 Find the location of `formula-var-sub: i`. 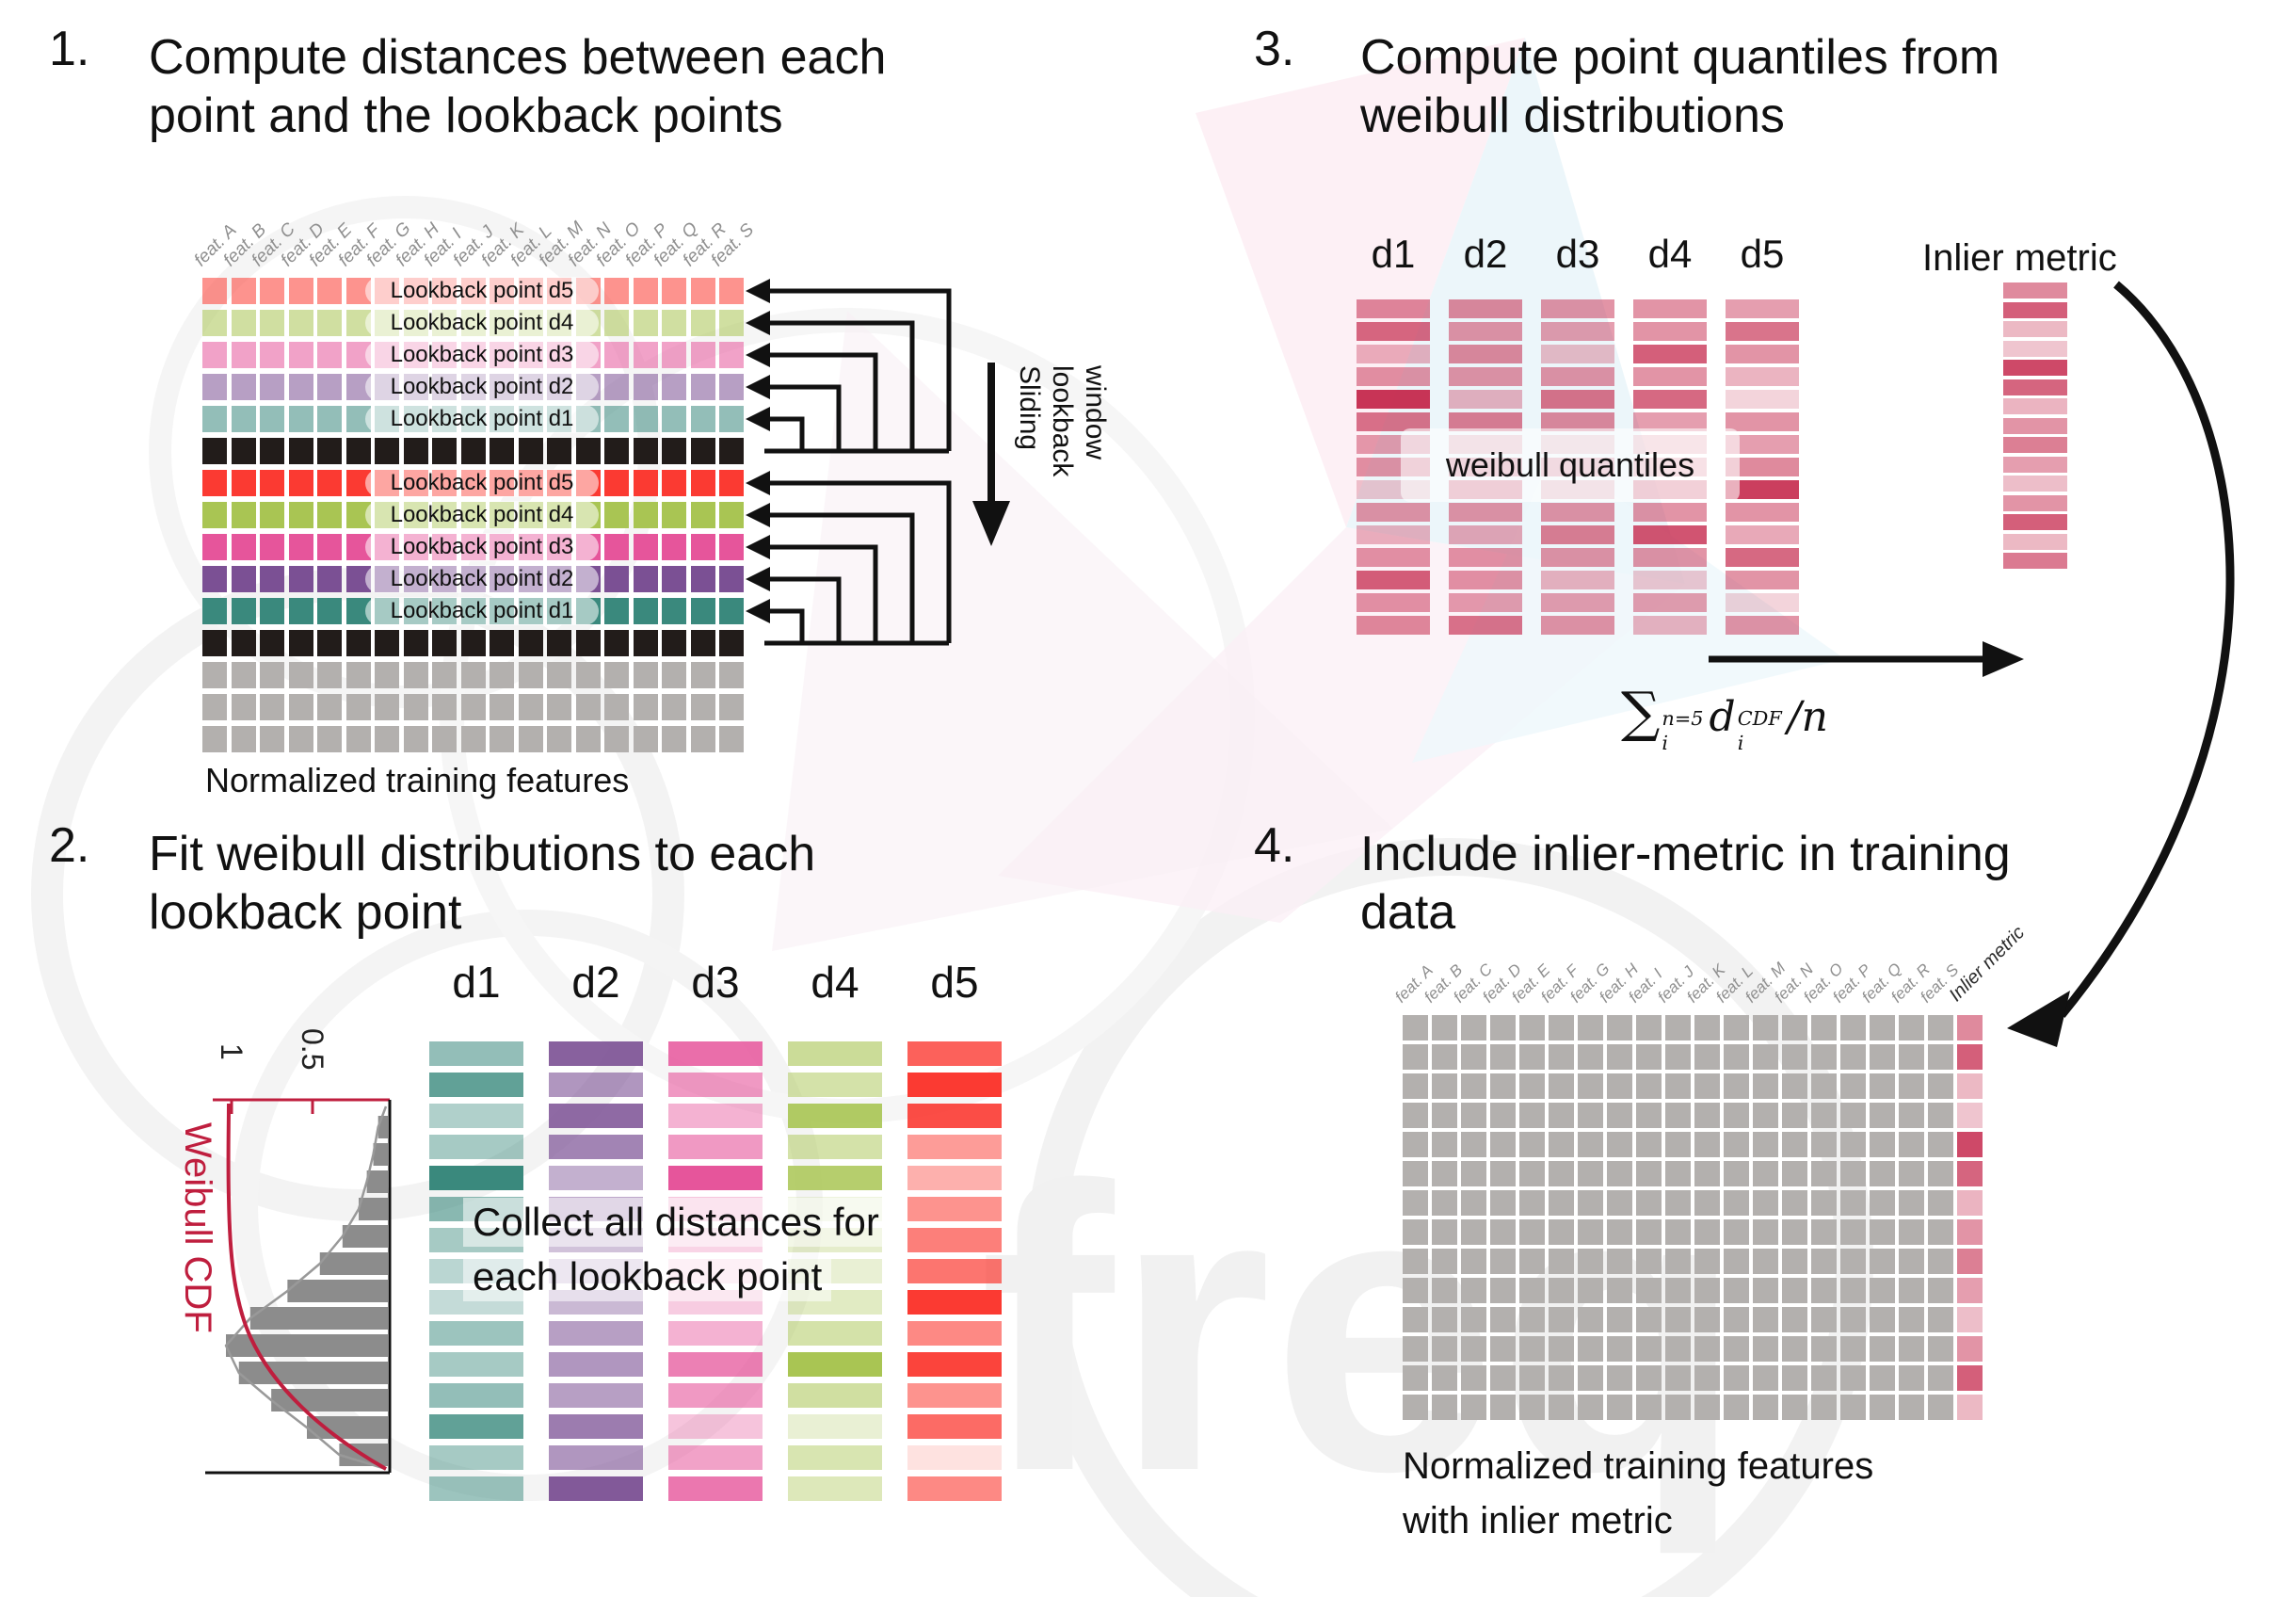

formula-var-sub: i is located at coordinates (1740, 743).